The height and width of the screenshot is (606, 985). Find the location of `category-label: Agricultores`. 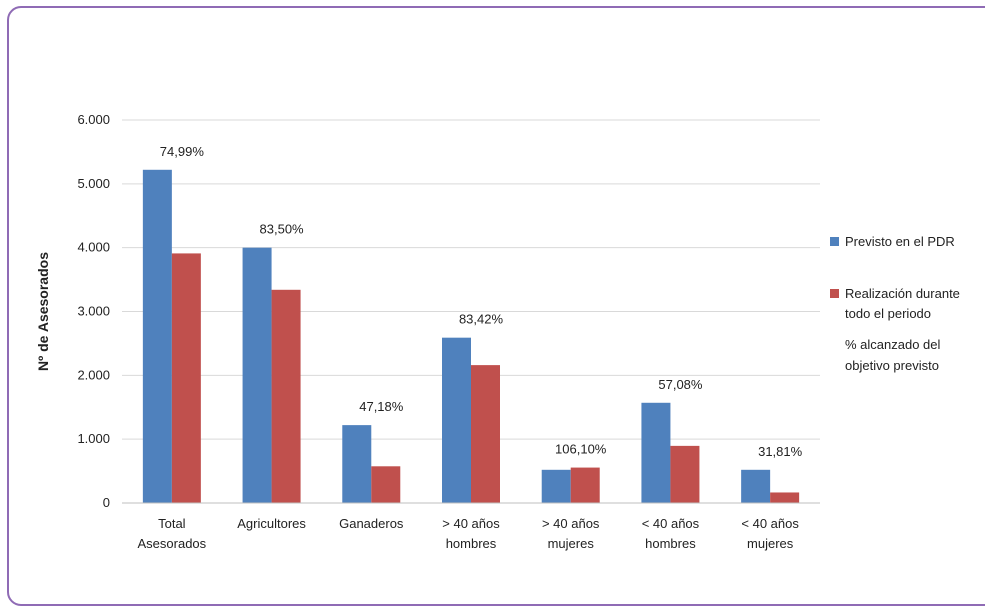

category-label: Agricultores is located at coordinates (271, 523).